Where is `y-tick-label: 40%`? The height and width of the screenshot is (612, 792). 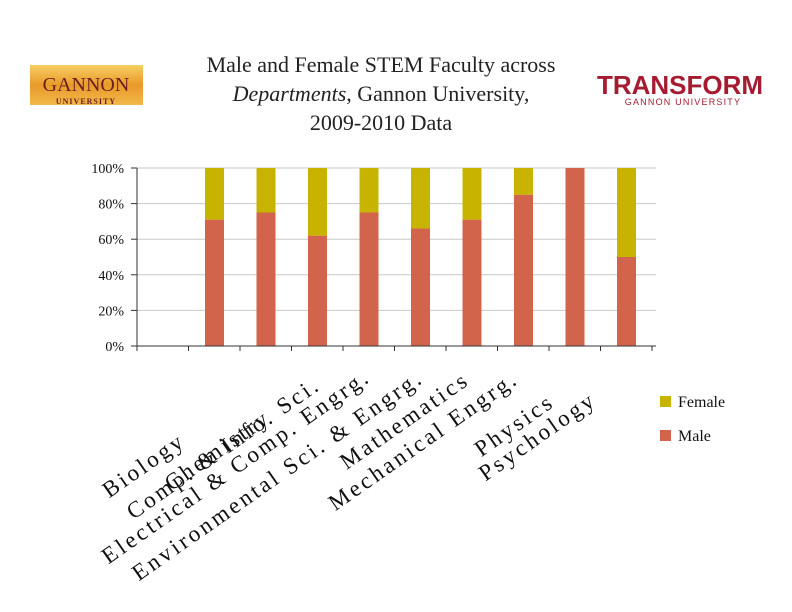 y-tick-label: 40% is located at coordinates (111, 276).